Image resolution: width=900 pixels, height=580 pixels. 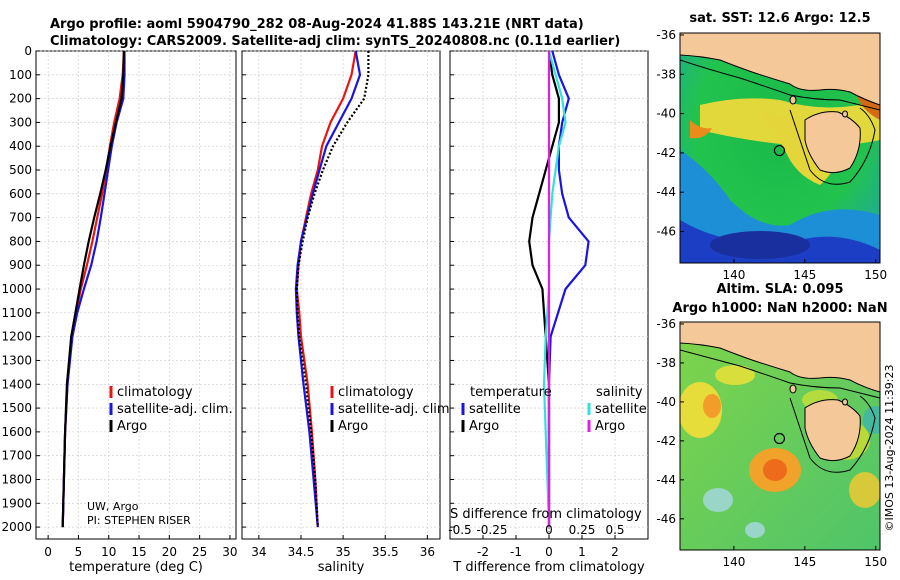 What do you see at coordinates (427, 552) in the screenshot?
I see `x-tick-label: 36` at bounding box center [427, 552].